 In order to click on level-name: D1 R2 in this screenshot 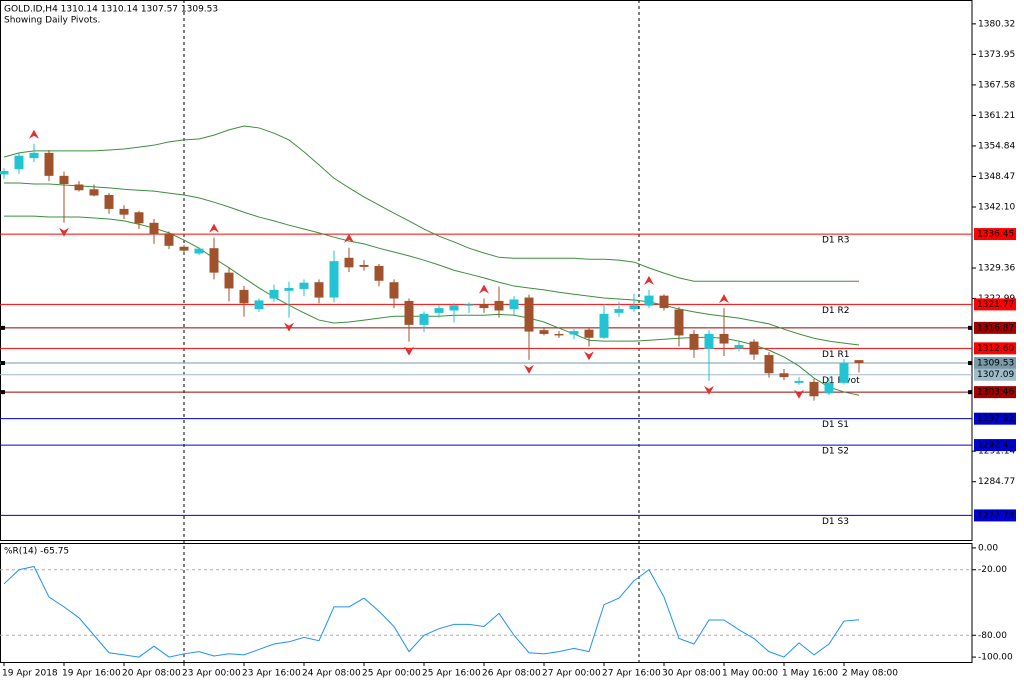, I will do `click(836, 311)`.